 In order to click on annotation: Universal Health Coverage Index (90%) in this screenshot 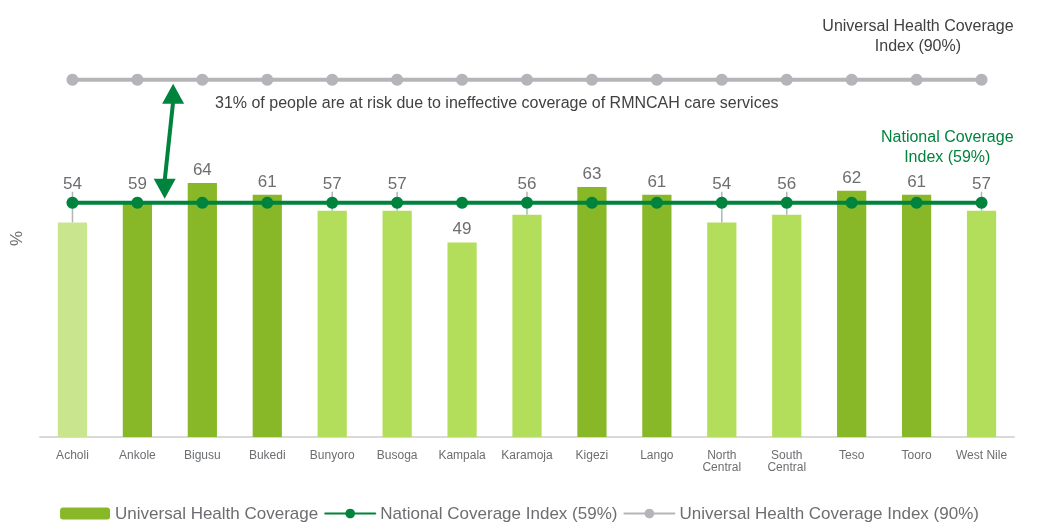, I will do `click(918, 36)`.